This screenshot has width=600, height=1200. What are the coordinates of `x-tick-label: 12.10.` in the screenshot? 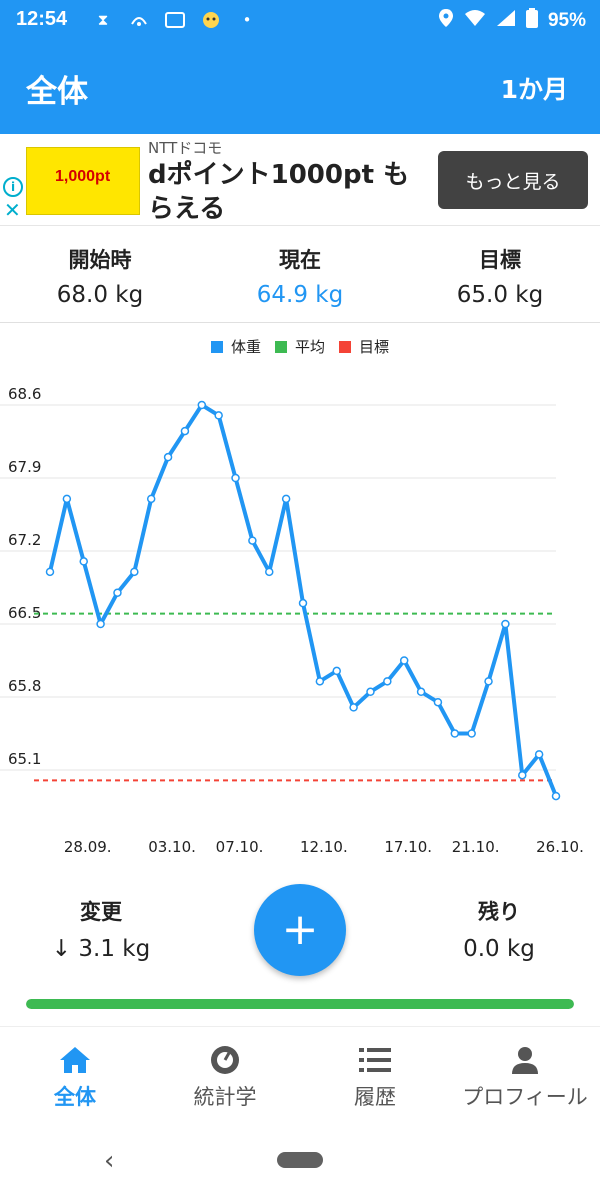 It's located at (324, 847).